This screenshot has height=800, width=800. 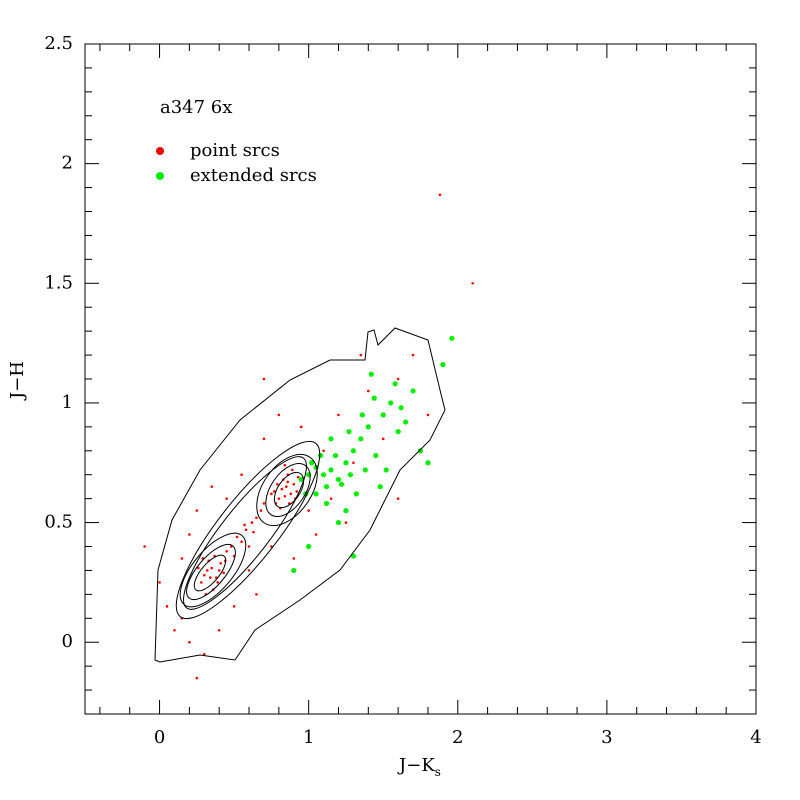 What do you see at coordinates (606, 737) in the screenshot?
I see `x-tick-label: 3` at bounding box center [606, 737].